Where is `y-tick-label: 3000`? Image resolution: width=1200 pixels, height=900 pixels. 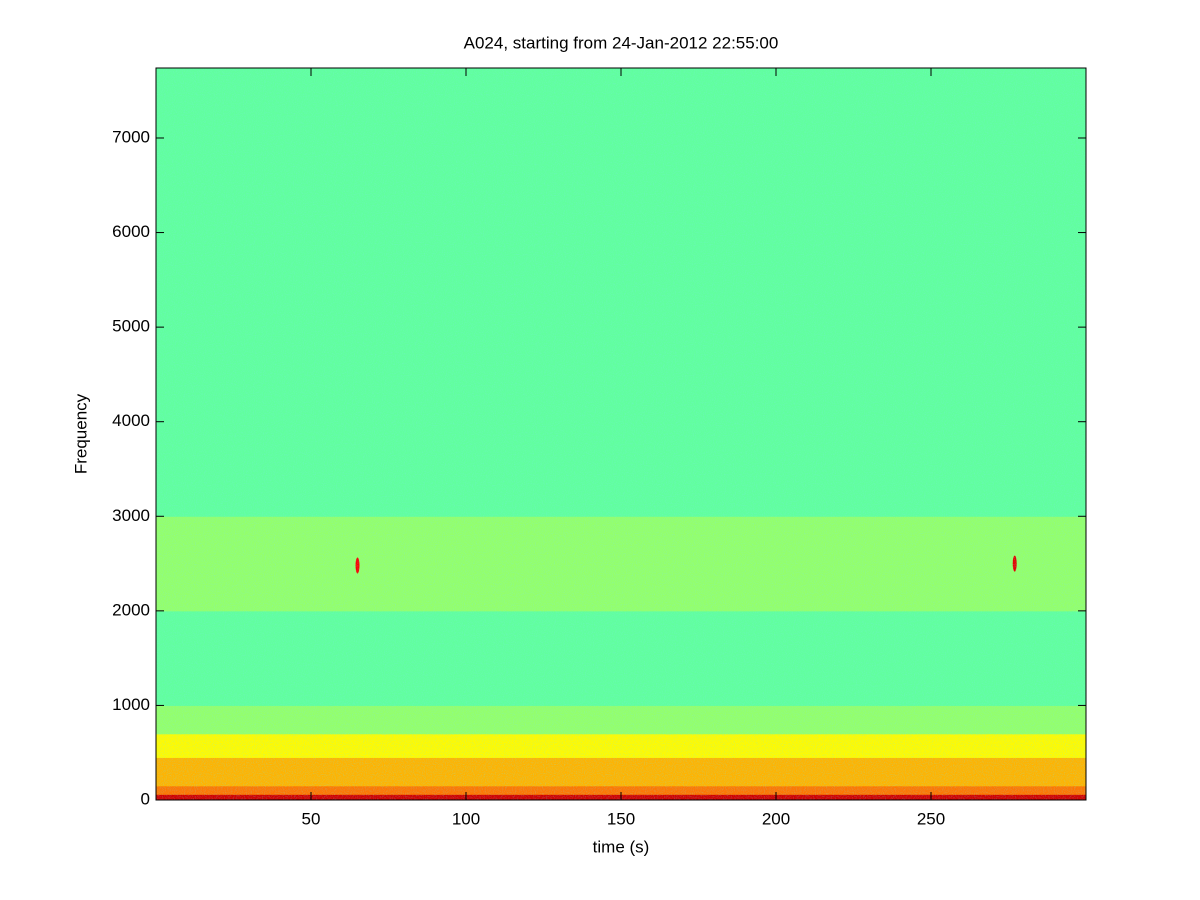
y-tick-label: 3000 is located at coordinates (131, 515).